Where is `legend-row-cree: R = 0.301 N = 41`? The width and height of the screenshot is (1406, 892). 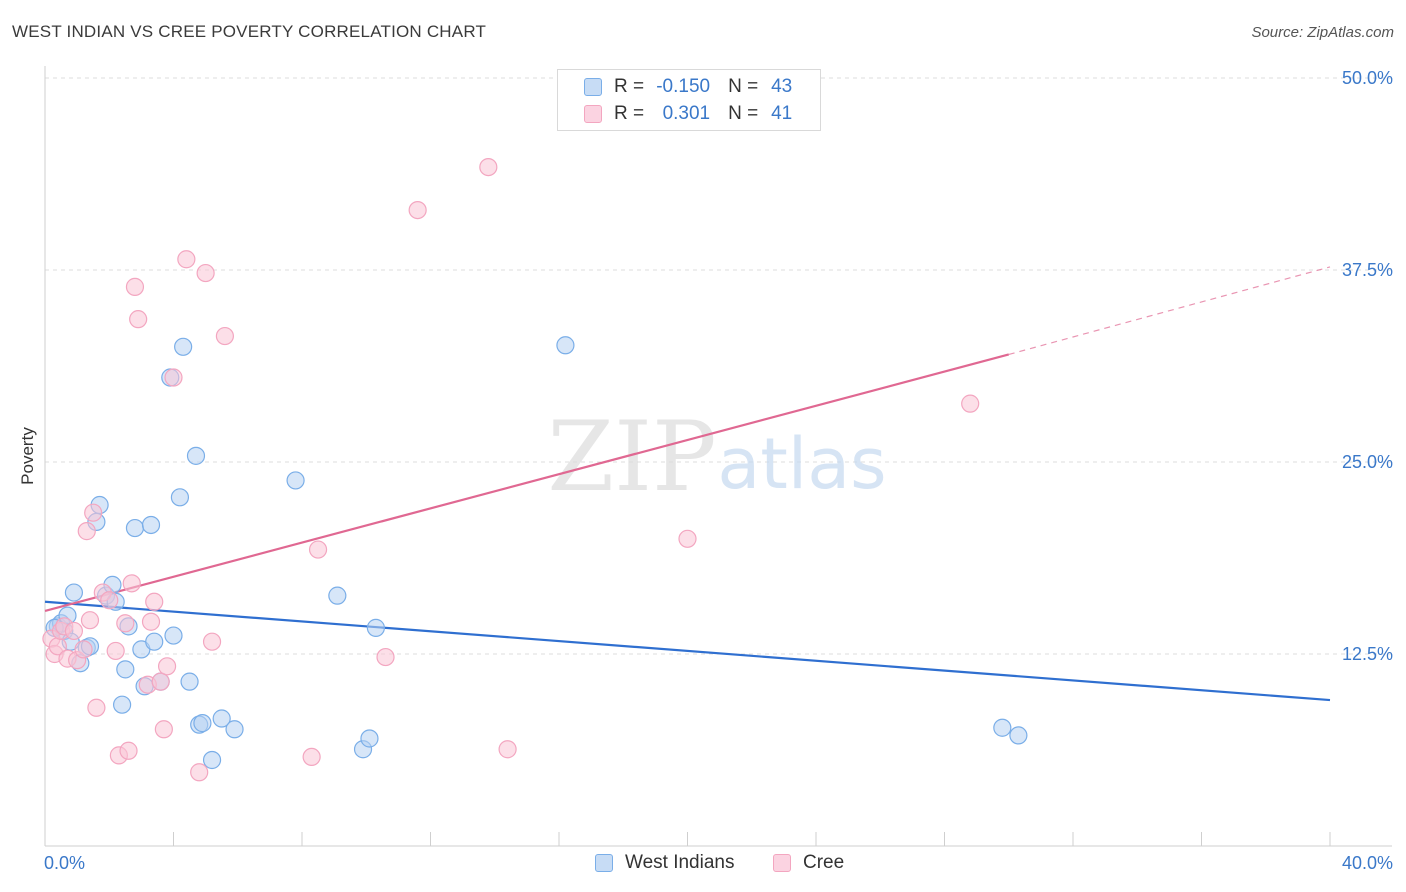 legend-row-cree: R = 0.301 N = 41 is located at coordinates (688, 114).